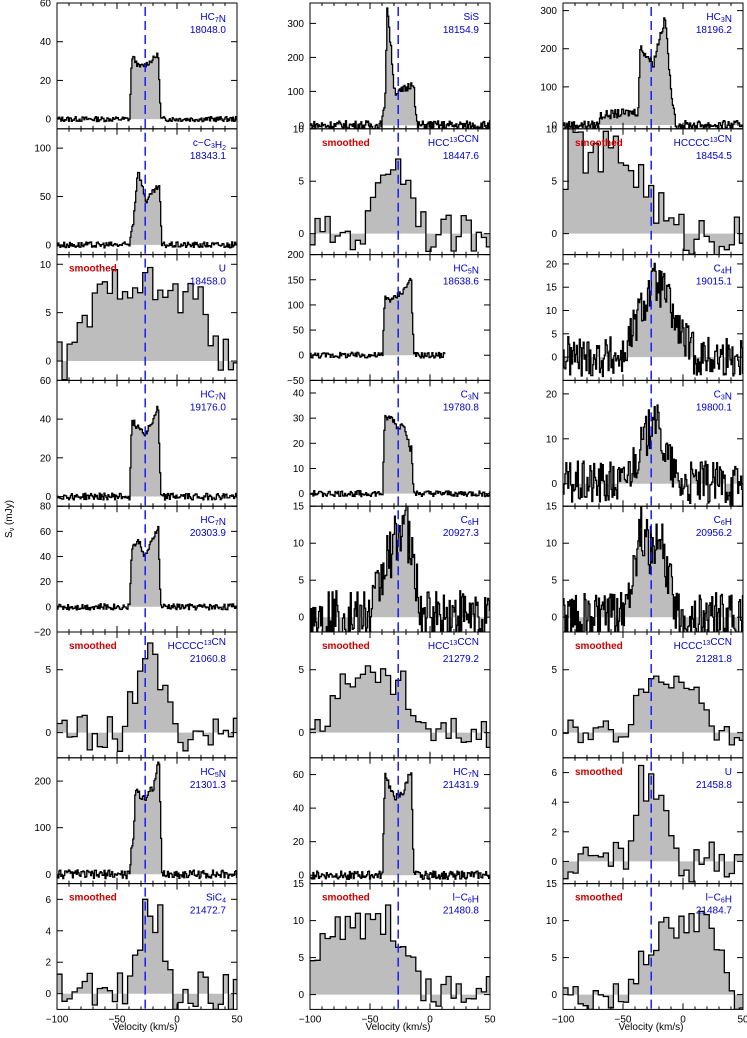 The image size is (747, 1038). I want to click on molecule-label: HC5N, so click(213, 773).